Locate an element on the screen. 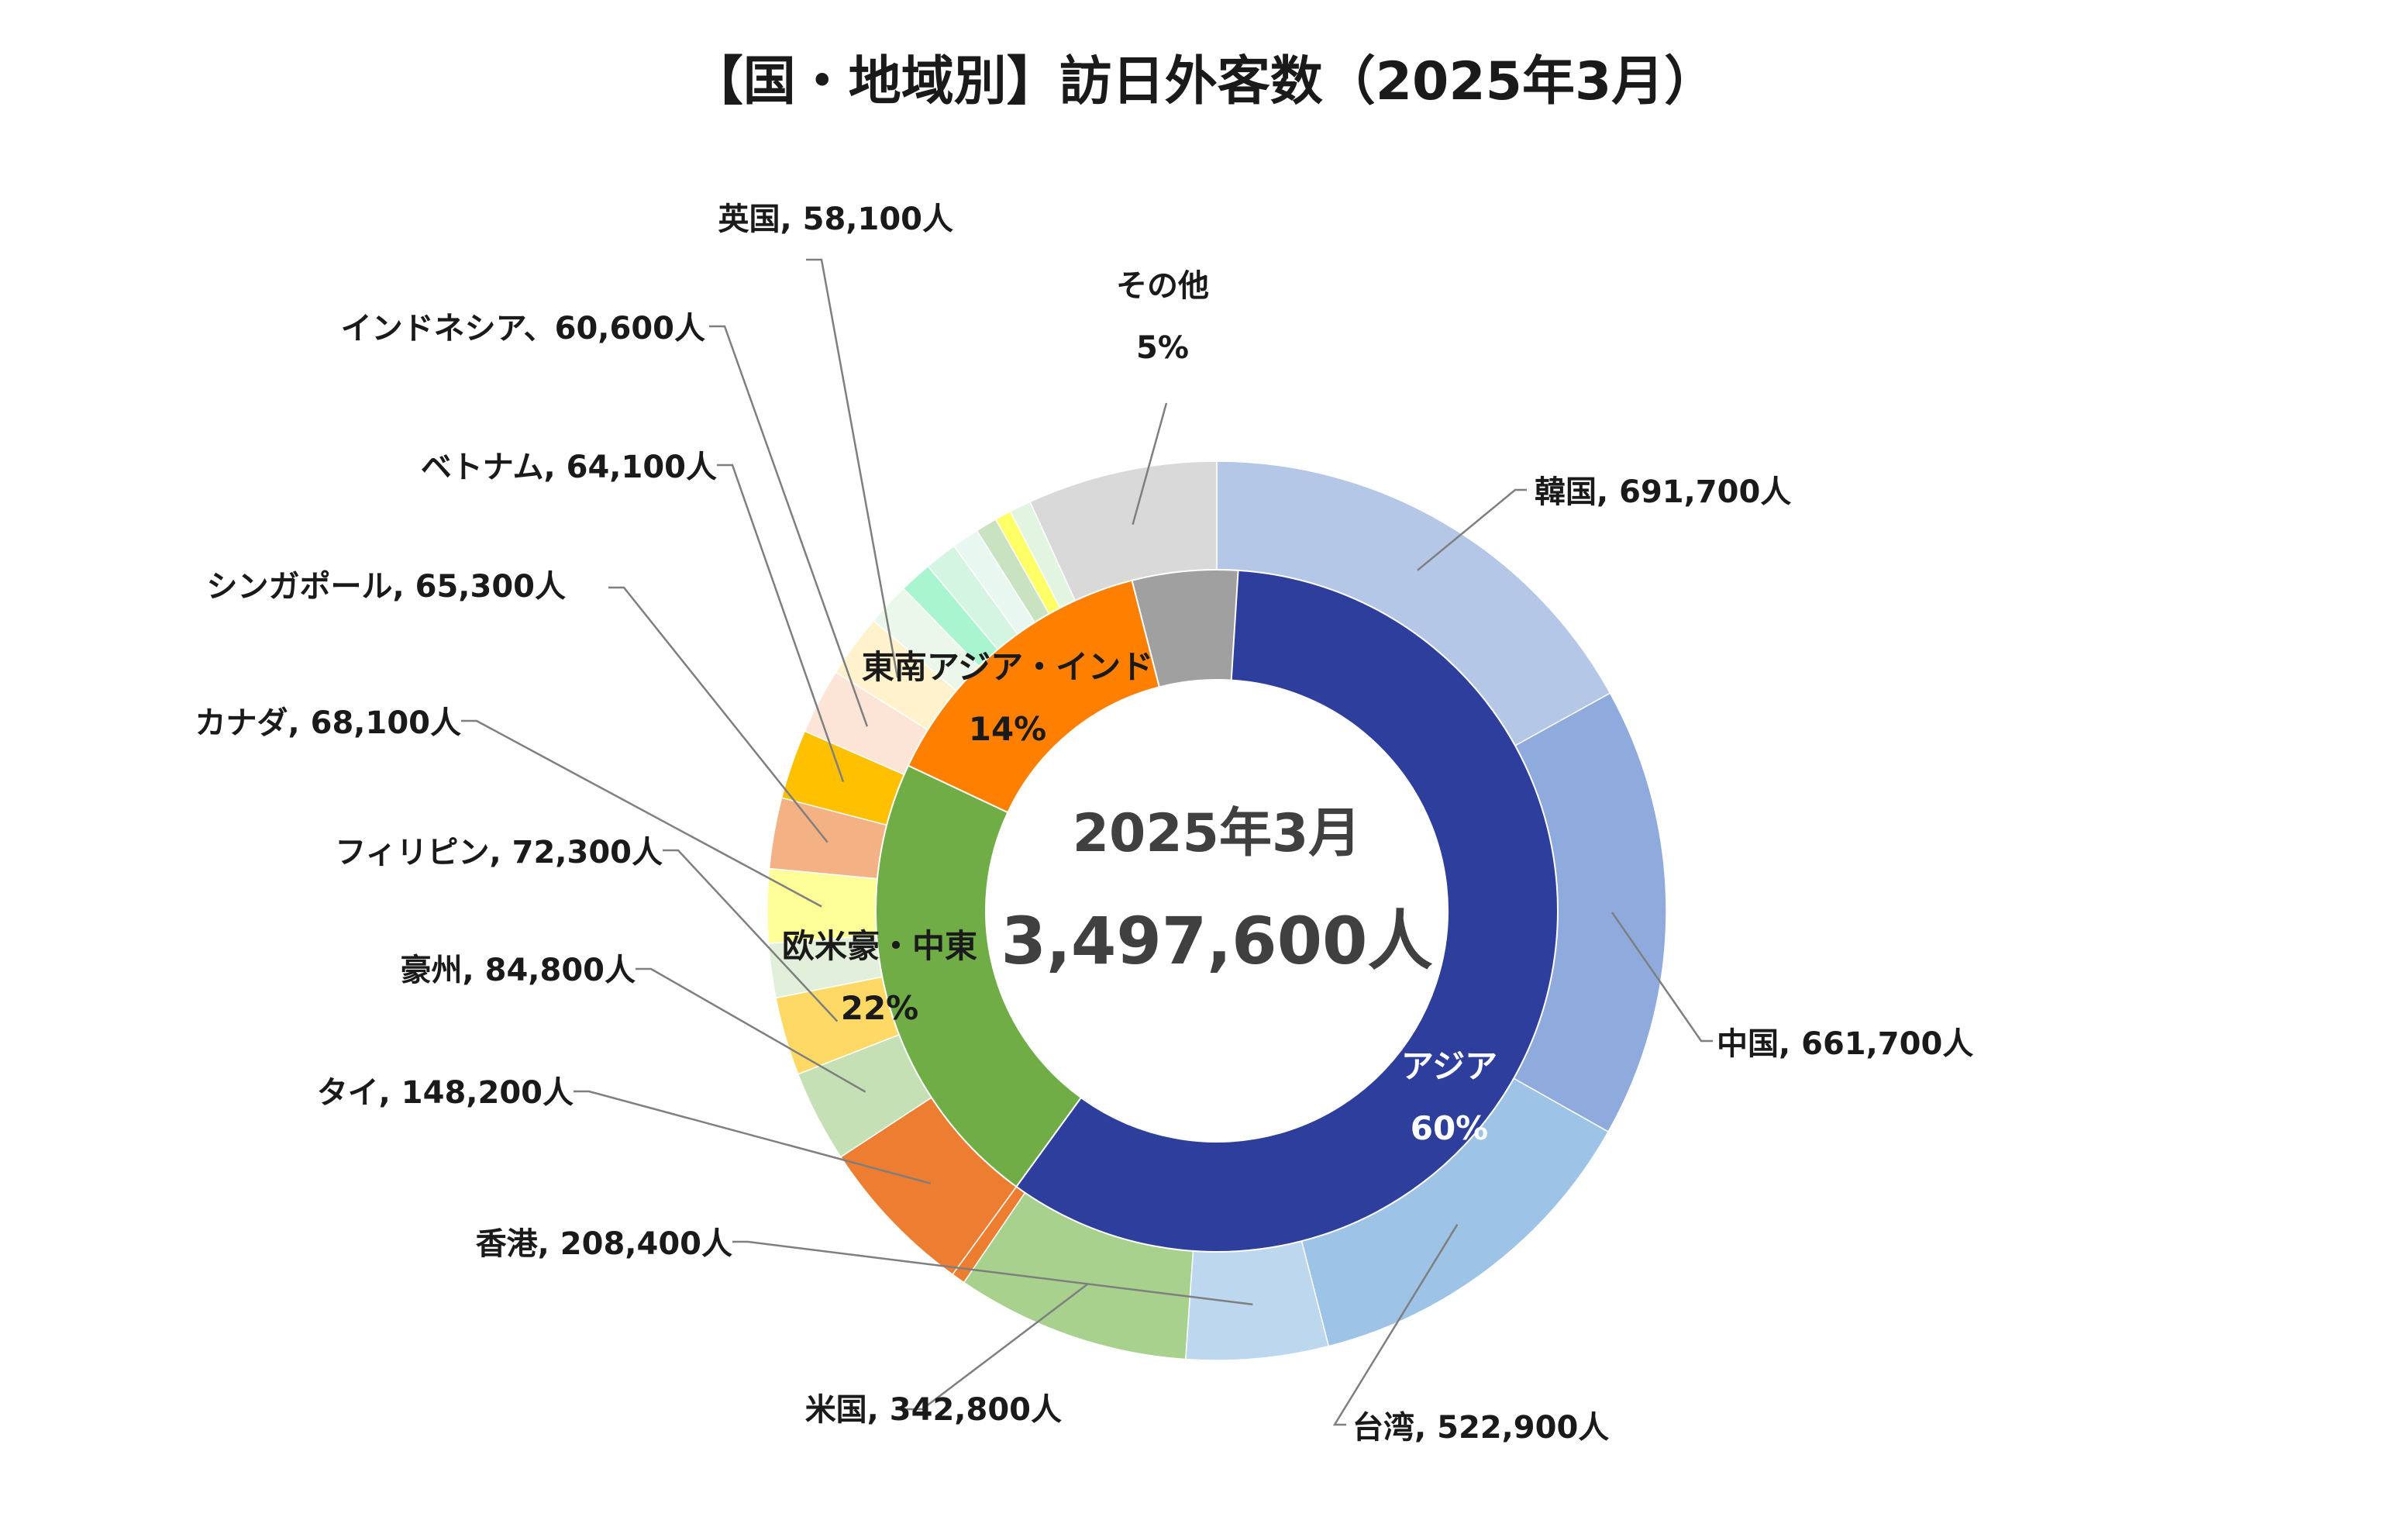  outer-label-10: ベトナム, 64,100人 is located at coordinates (569, 467).